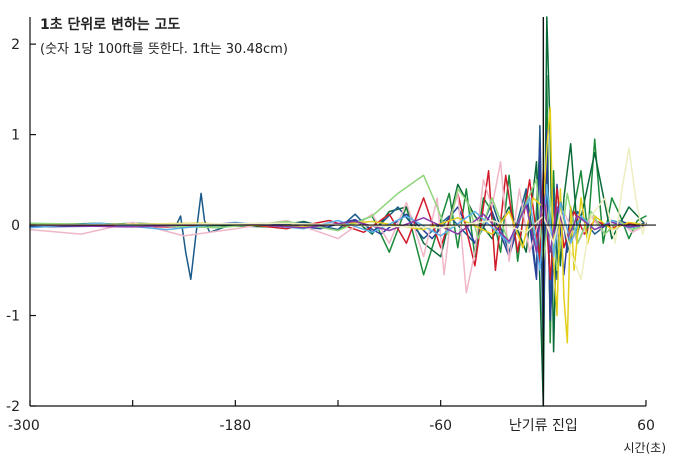 Image resolution: width=680 pixels, height=458 pixels. I want to click on x-tick-label--300: -300, so click(24, 426).